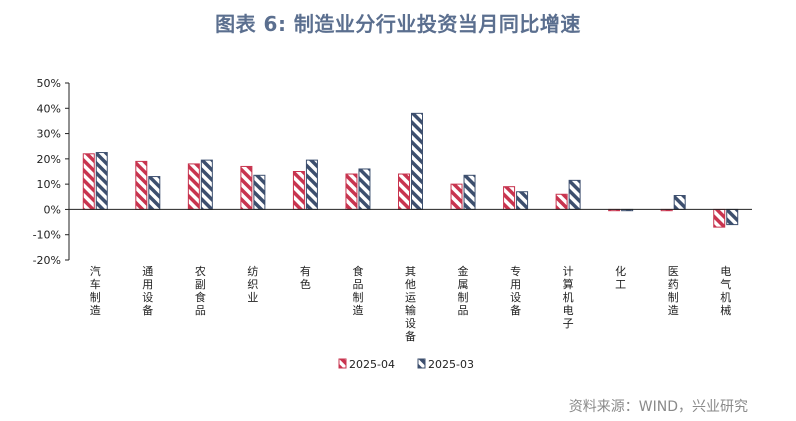 Image resolution: width=796 pixels, height=421 pixels. Describe the element at coordinates (47, 260) in the screenshot. I see `y-tick-label: -20%` at that location.